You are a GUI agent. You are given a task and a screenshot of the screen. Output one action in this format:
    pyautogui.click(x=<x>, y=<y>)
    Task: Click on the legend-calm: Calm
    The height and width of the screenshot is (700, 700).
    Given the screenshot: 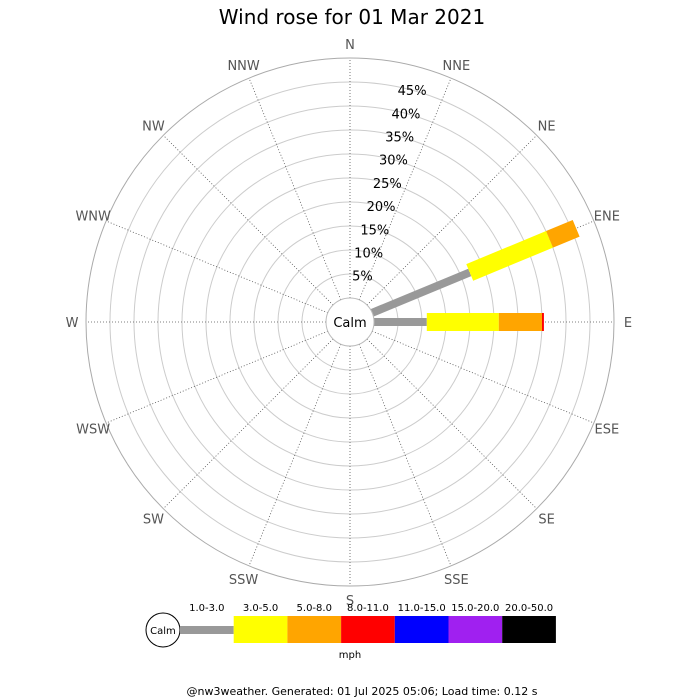 What is the action you would take?
    pyautogui.click(x=163, y=630)
    